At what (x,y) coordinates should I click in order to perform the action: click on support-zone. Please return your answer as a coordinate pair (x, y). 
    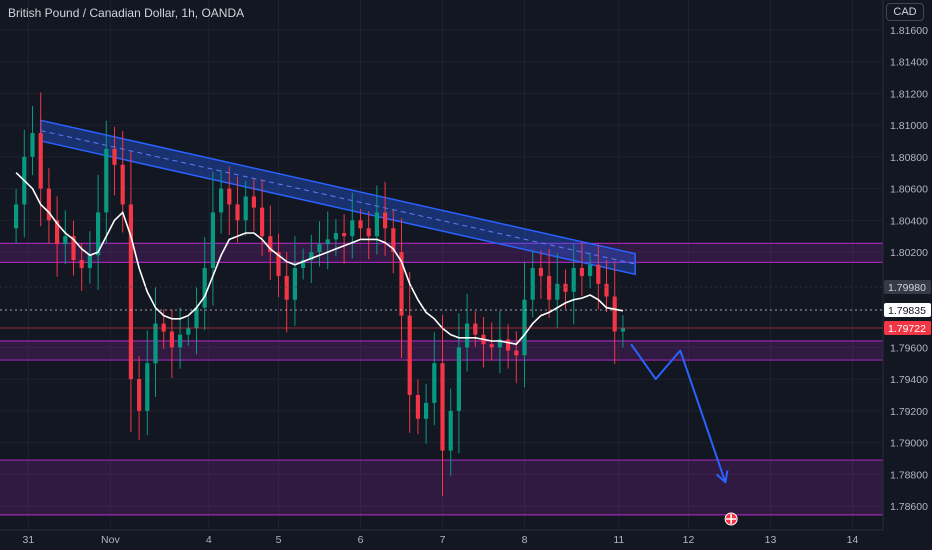
    Looking at the image, I should click on (441, 351).